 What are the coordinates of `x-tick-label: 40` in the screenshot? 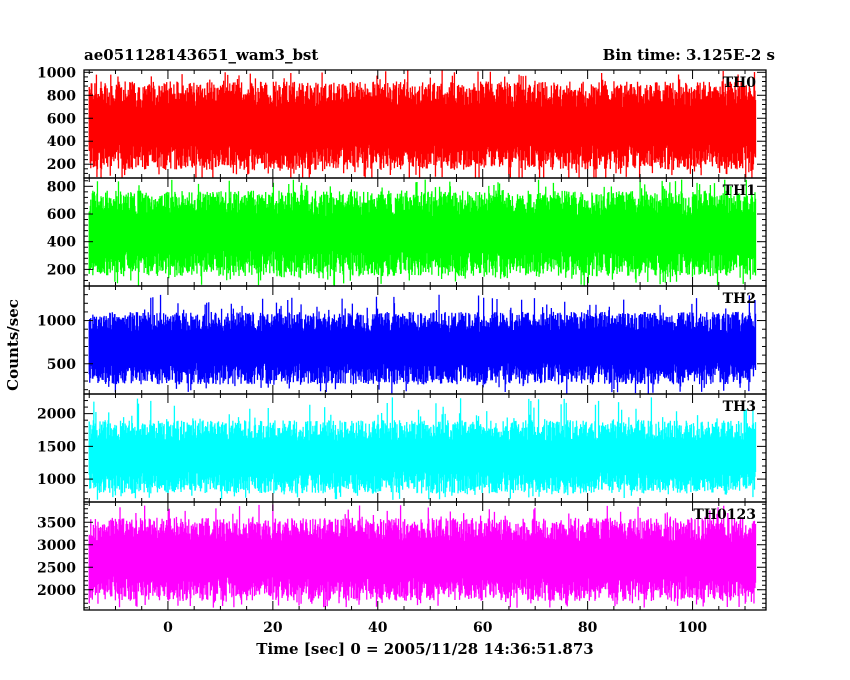 It's located at (378, 628).